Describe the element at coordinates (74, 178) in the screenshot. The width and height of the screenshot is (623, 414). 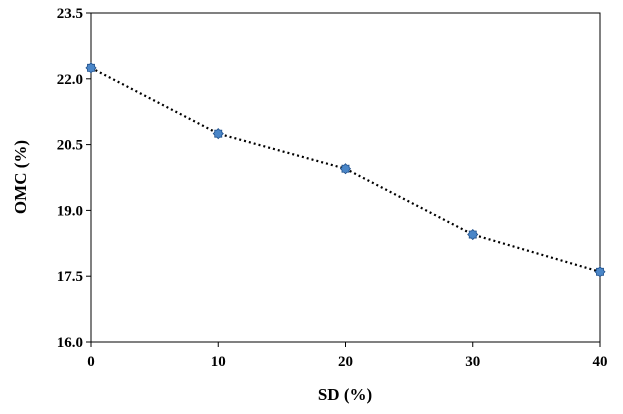
I see `y-axis-ticks: 16.0 17.5 19.0 20.5 22.0 23.5` at that location.